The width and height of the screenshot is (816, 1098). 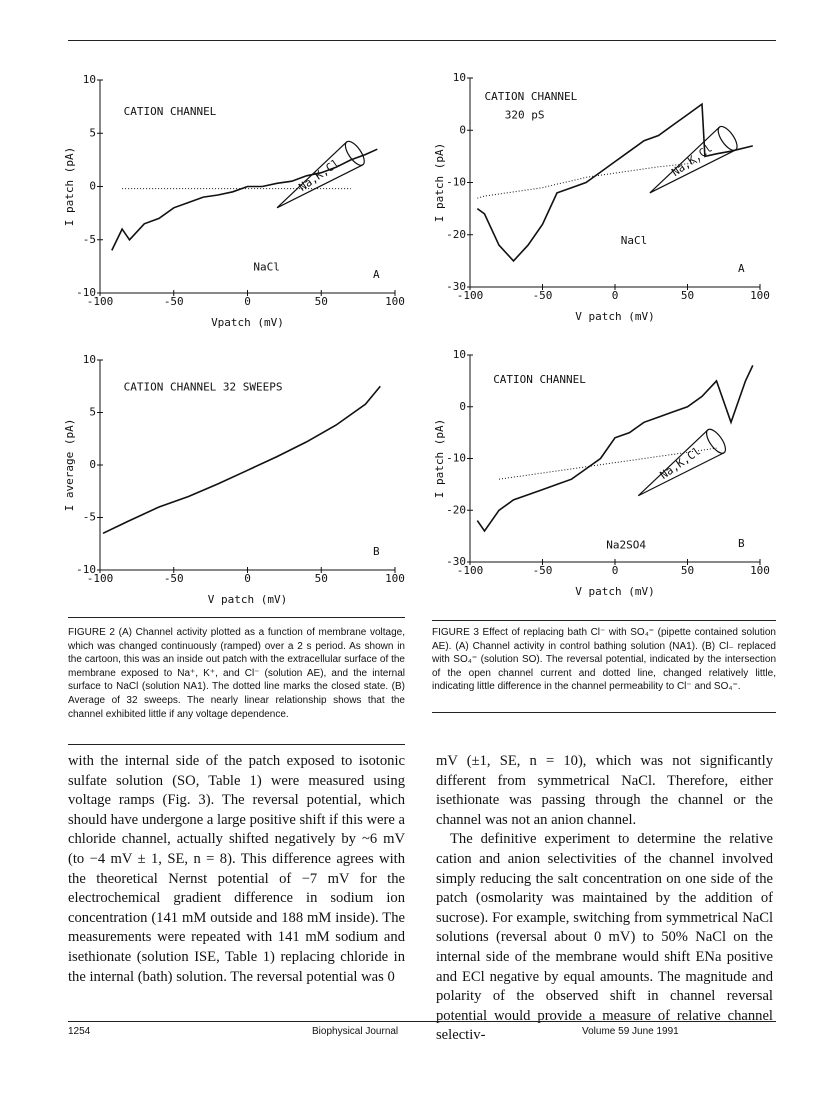 I want to click on annotation: 320 pS, so click(x=525, y=115).